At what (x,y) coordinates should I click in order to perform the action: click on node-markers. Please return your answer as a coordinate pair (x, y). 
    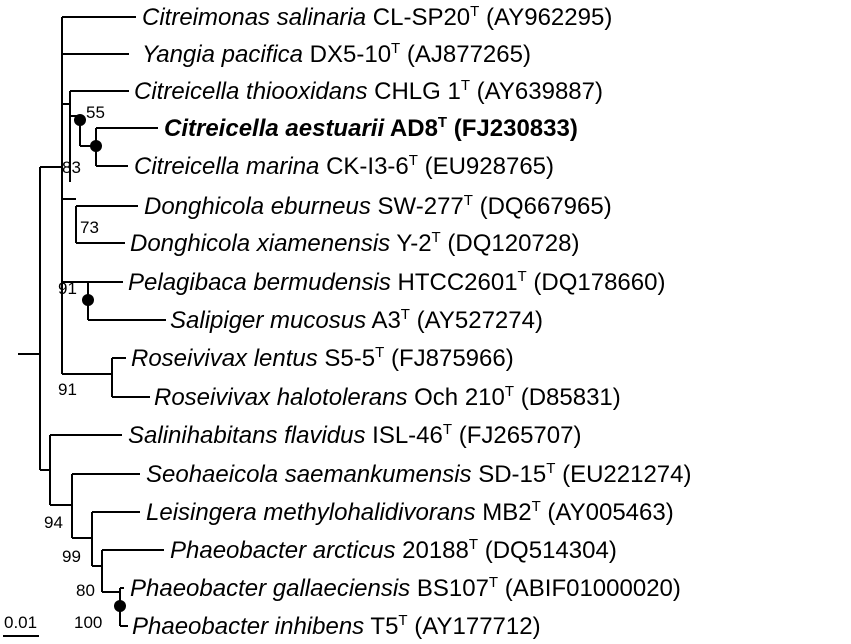
    Looking at the image, I should click on (100, 363).